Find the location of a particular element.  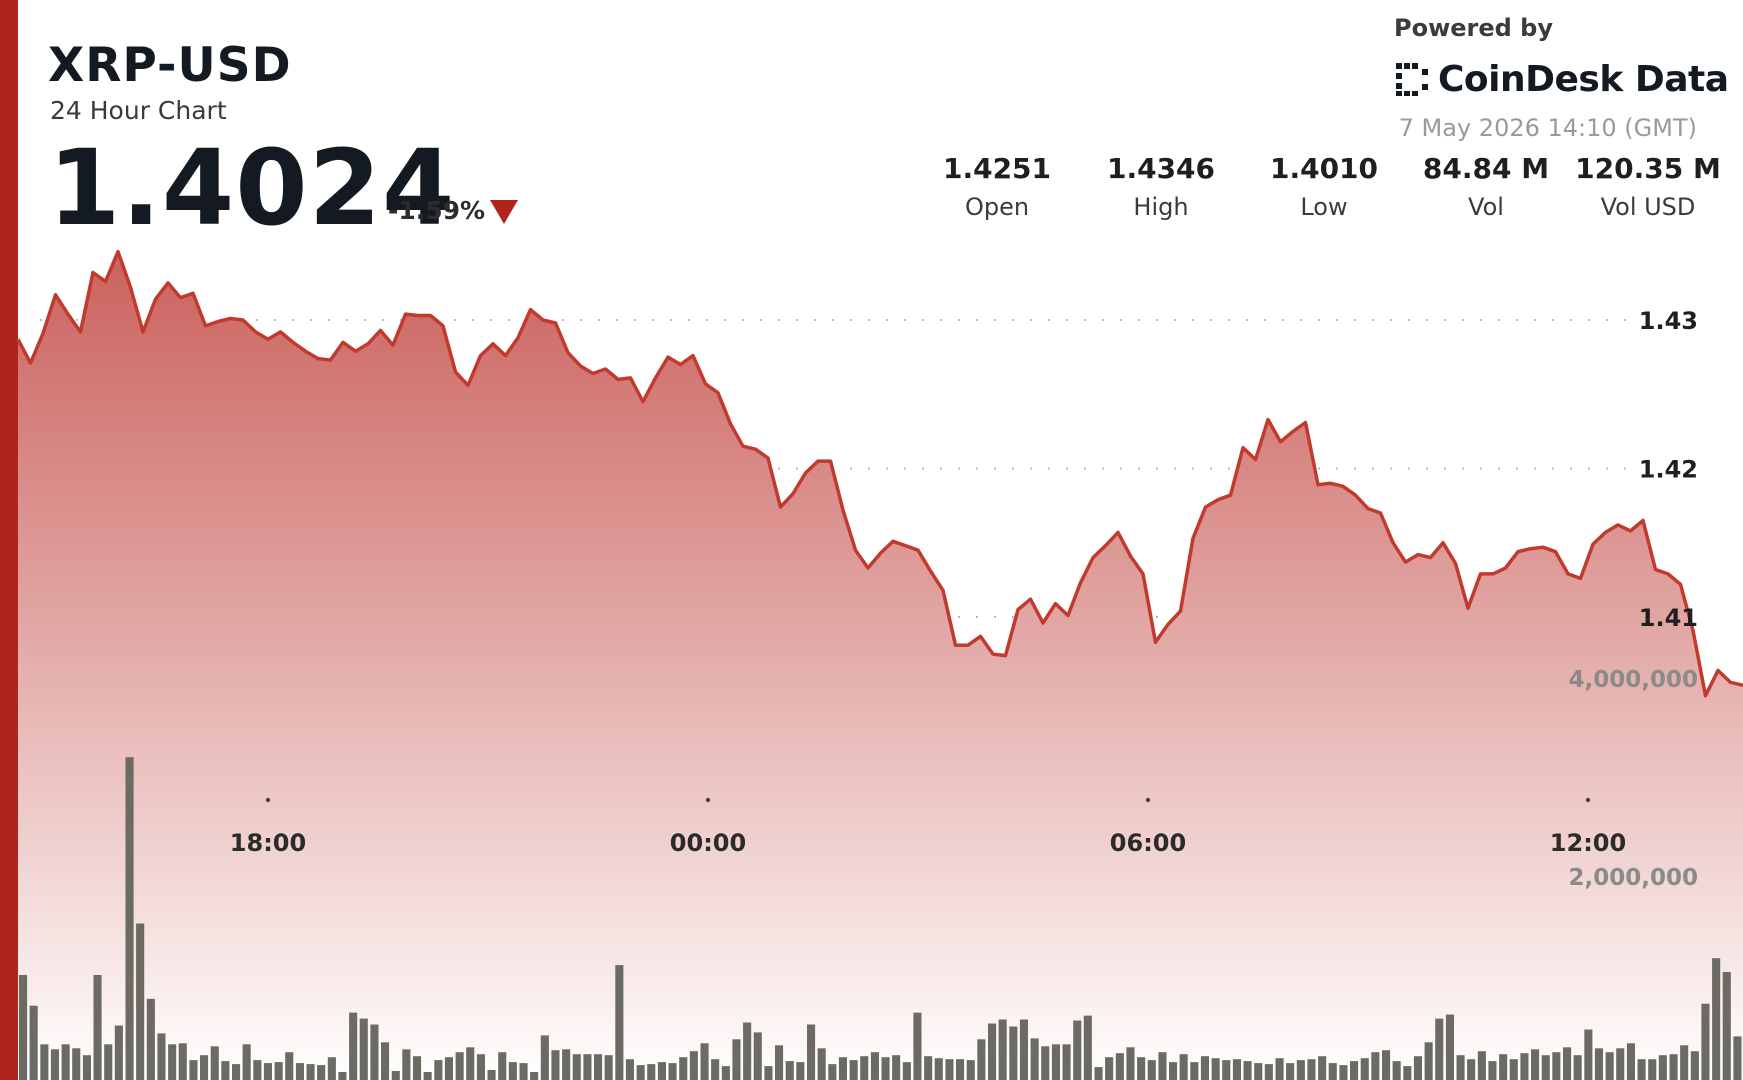

price-change: -1.59% is located at coordinates (437, 210).